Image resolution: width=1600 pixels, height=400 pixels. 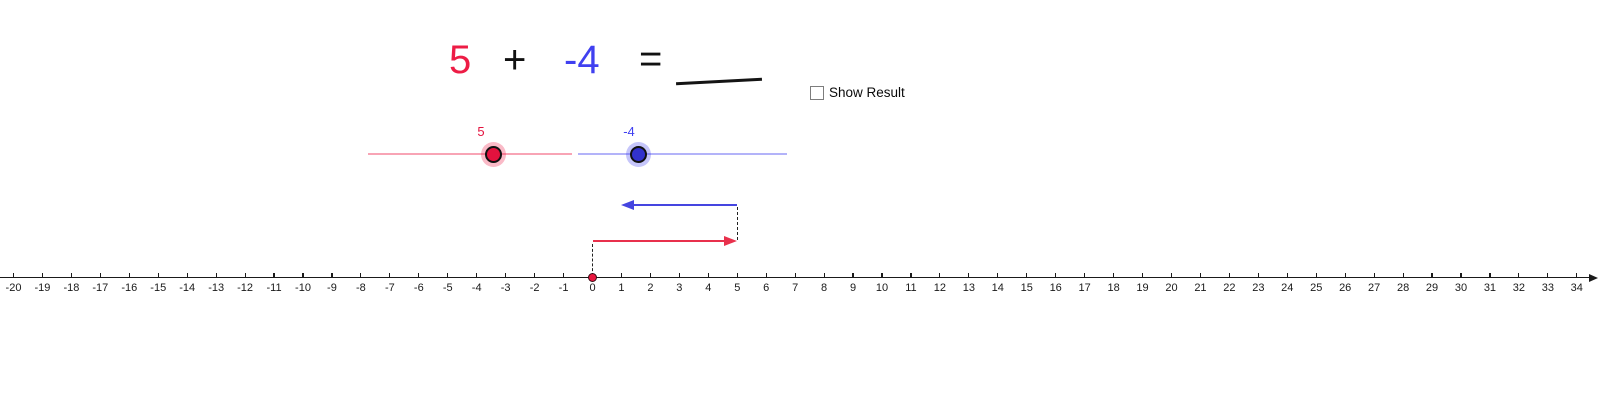 What do you see at coordinates (940, 288) in the screenshot?
I see `axis-tick-label: 12` at bounding box center [940, 288].